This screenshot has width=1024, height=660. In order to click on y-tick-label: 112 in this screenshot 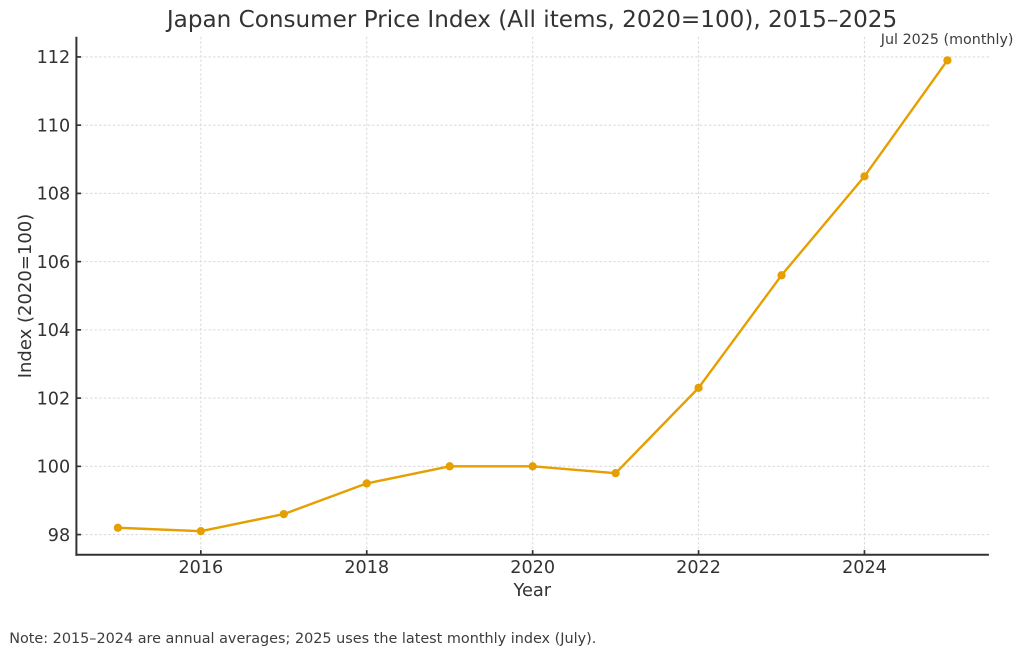, I will do `click(54, 58)`.